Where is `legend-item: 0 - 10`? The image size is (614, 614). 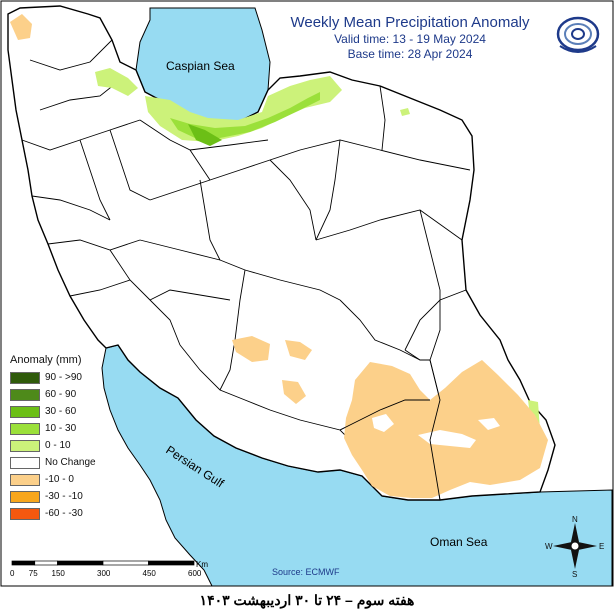 legend-item: 0 - 10 is located at coordinates (65, 445).